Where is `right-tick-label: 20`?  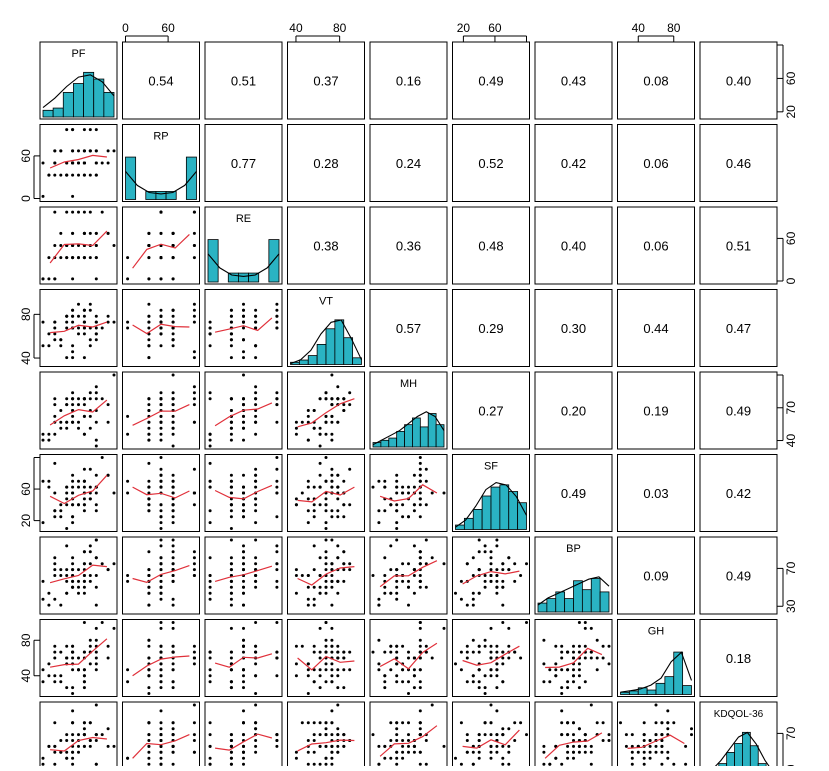 right-tick-label: 20 is located at coordinates (791, 112).